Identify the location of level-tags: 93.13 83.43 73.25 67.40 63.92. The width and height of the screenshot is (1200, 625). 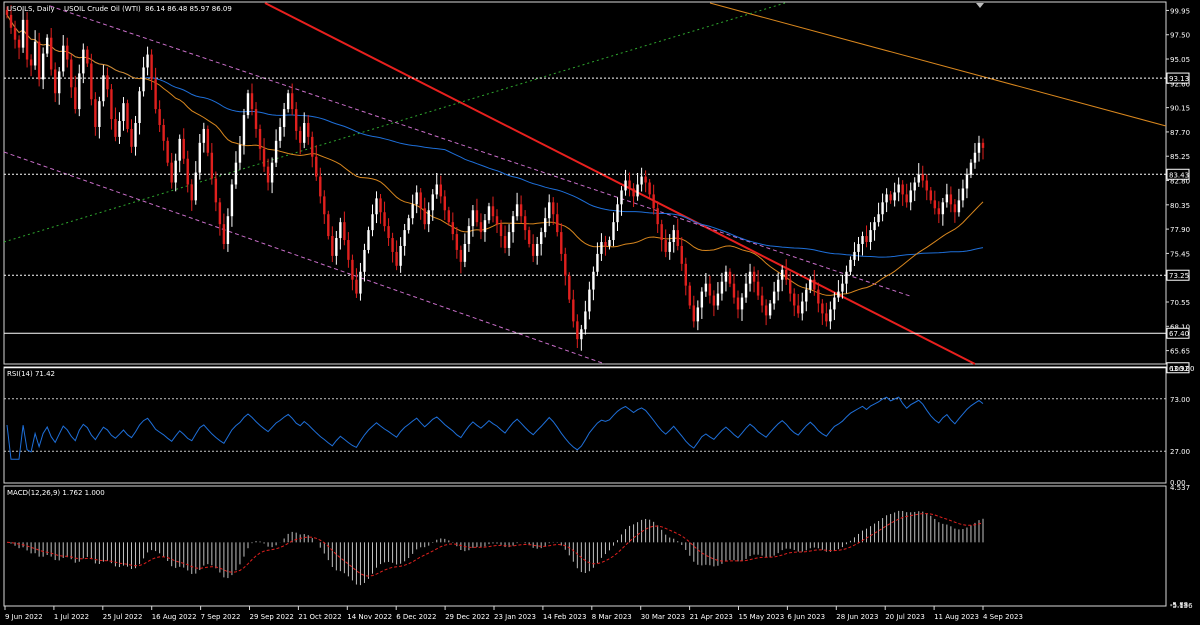
(1178, 223).